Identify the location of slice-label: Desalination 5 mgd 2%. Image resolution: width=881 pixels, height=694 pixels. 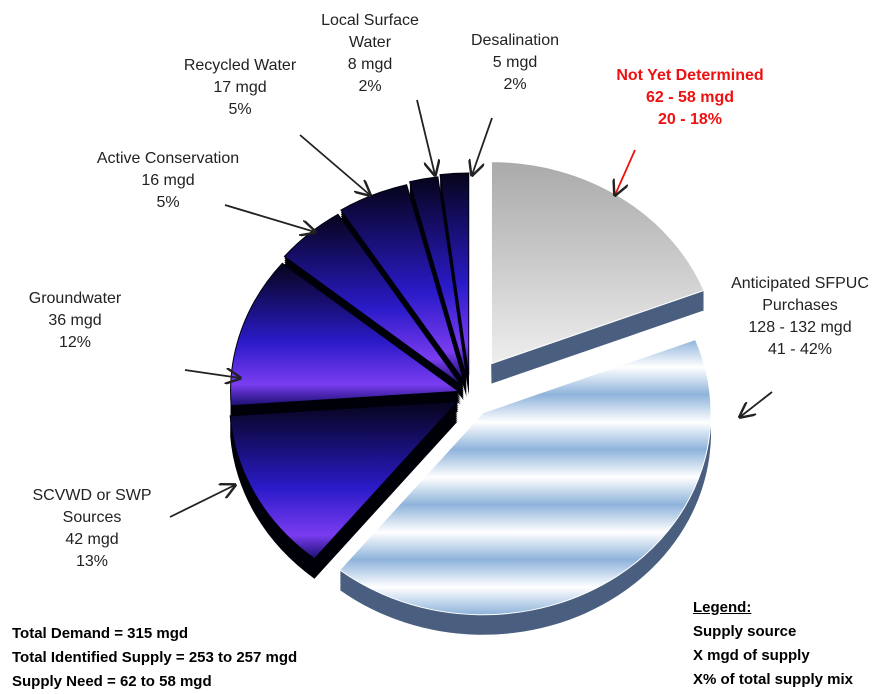
(515, 63).